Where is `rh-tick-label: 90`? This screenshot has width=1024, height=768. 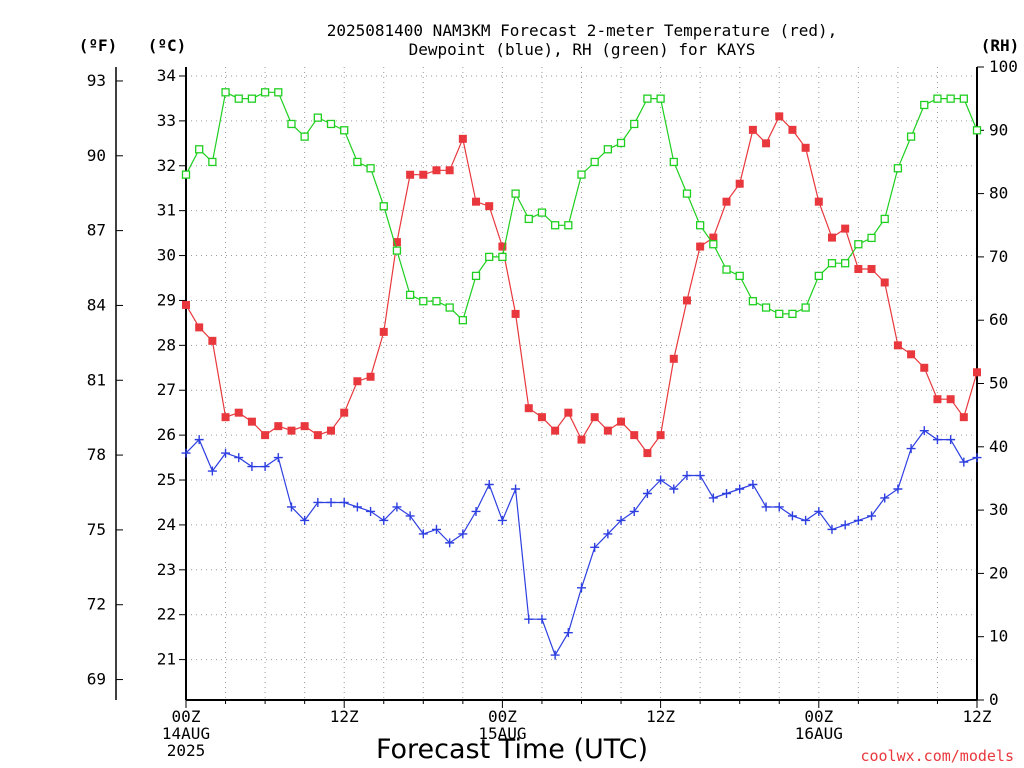 rh-tick-label: 90 is located at coordinates (998, 129).